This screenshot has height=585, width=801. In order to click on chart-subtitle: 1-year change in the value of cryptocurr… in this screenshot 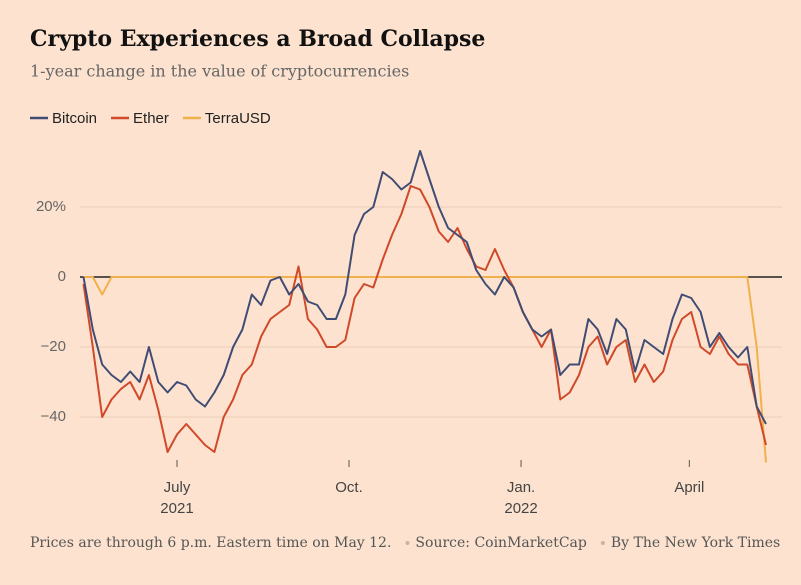, I will do `click(219, 71)`.